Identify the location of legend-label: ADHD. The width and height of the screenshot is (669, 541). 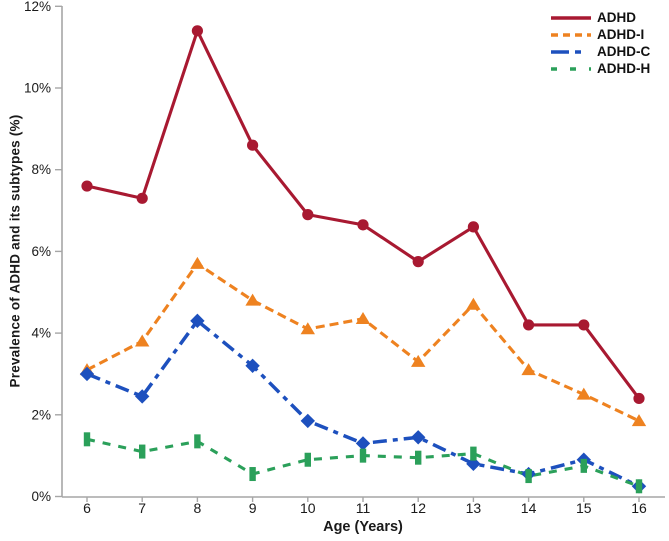
(616, 17).